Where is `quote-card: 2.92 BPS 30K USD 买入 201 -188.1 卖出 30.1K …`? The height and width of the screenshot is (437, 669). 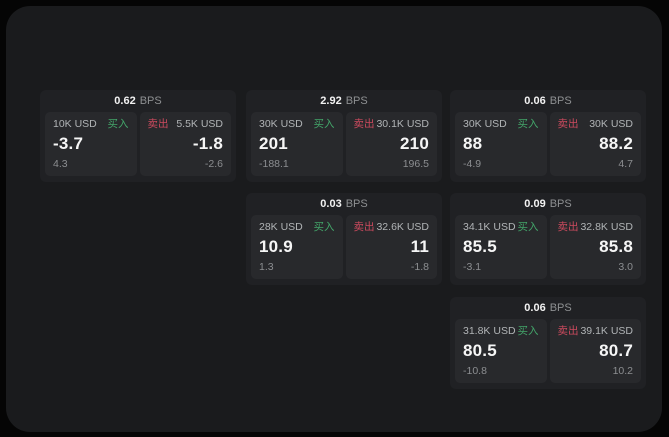 quote-card: 2.92 BPS 30K USD 买入 201 -188.1 卖出 30.1K … is located at coordinates (344, 136).